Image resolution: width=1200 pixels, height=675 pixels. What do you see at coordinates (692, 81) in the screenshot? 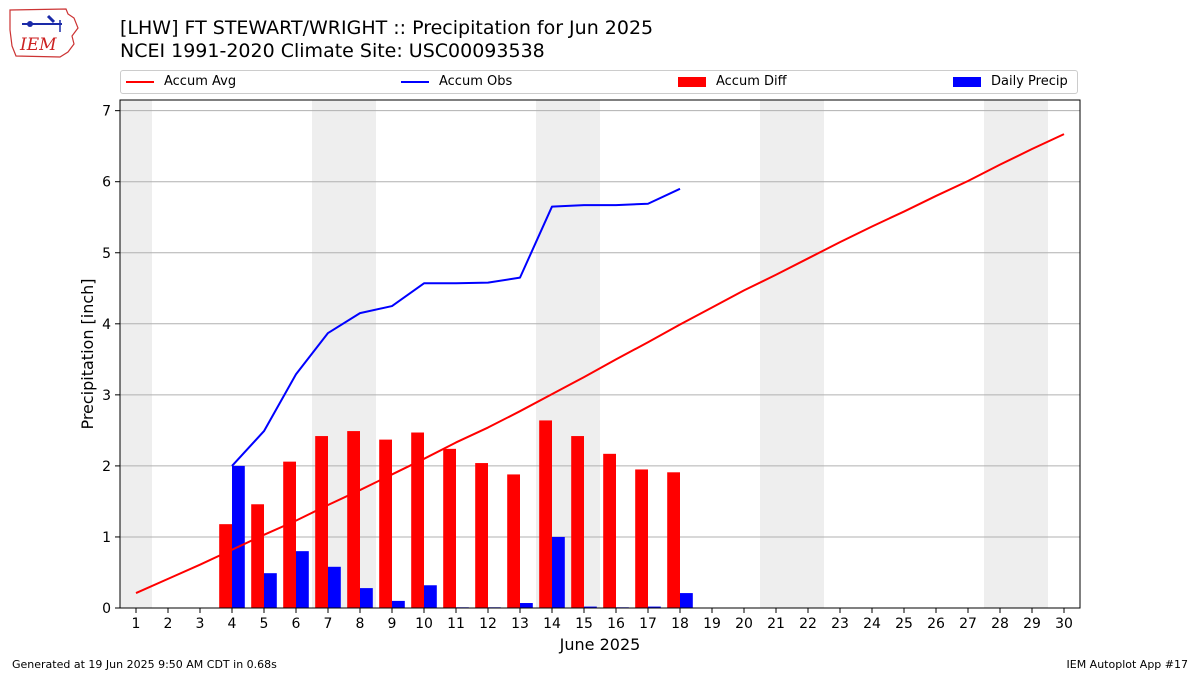
I see `legend-swatch-accum-diff` at bounding box center [692, 81].